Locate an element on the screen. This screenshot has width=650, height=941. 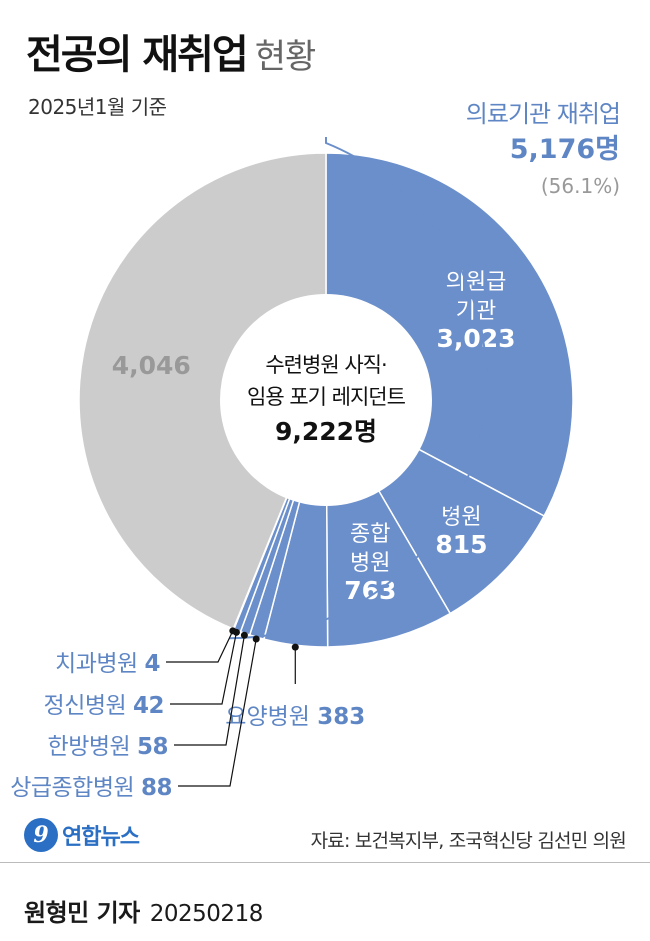
chart-title: 전공의 재취업 현황 is located at coordinates (171, 51).